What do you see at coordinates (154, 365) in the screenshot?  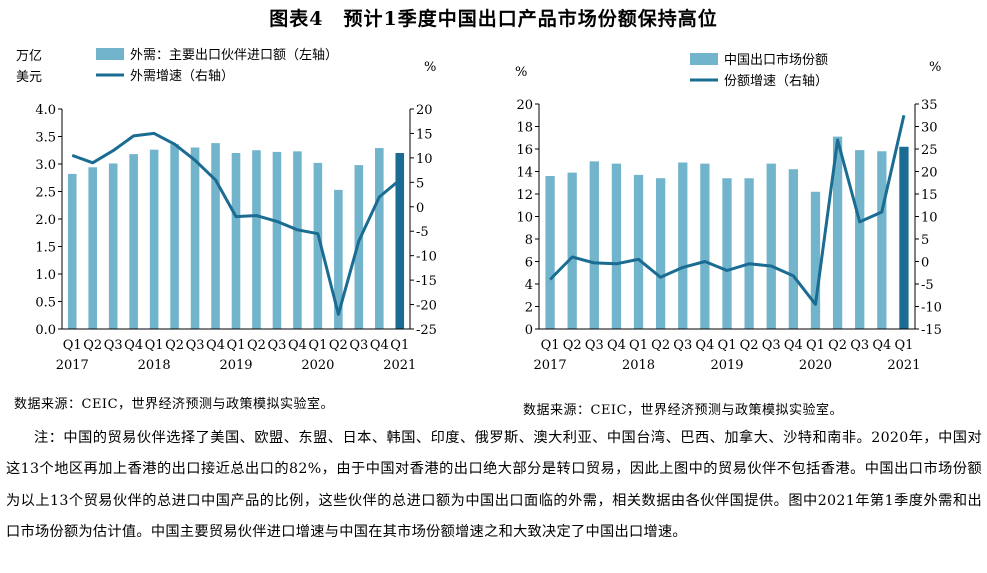 I see `year-label: 2018` at bounding box center [154, 365].